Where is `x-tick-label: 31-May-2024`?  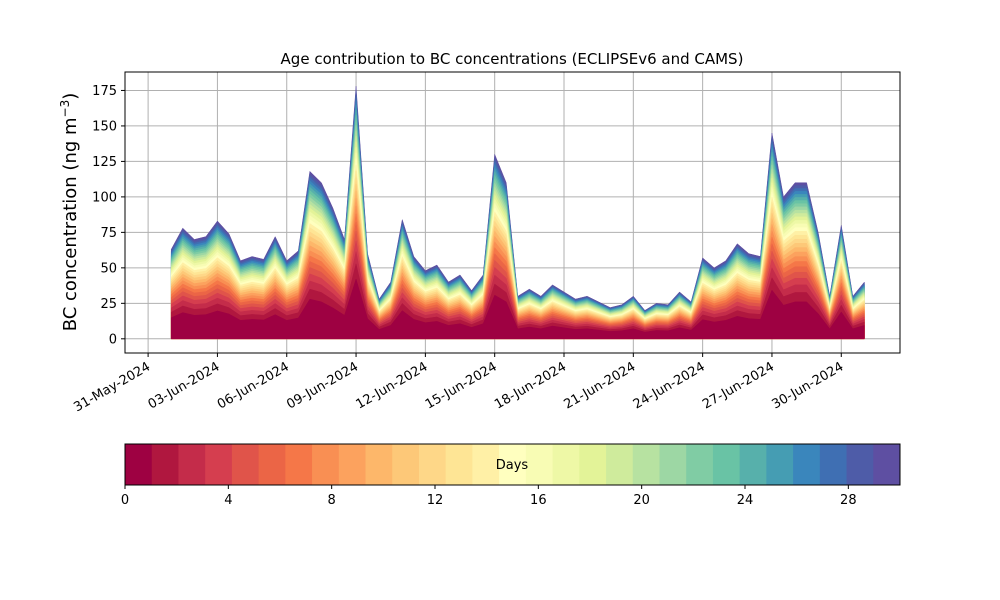 x-tick-label: 31-May-2024 is located at coordinates (112, 387).